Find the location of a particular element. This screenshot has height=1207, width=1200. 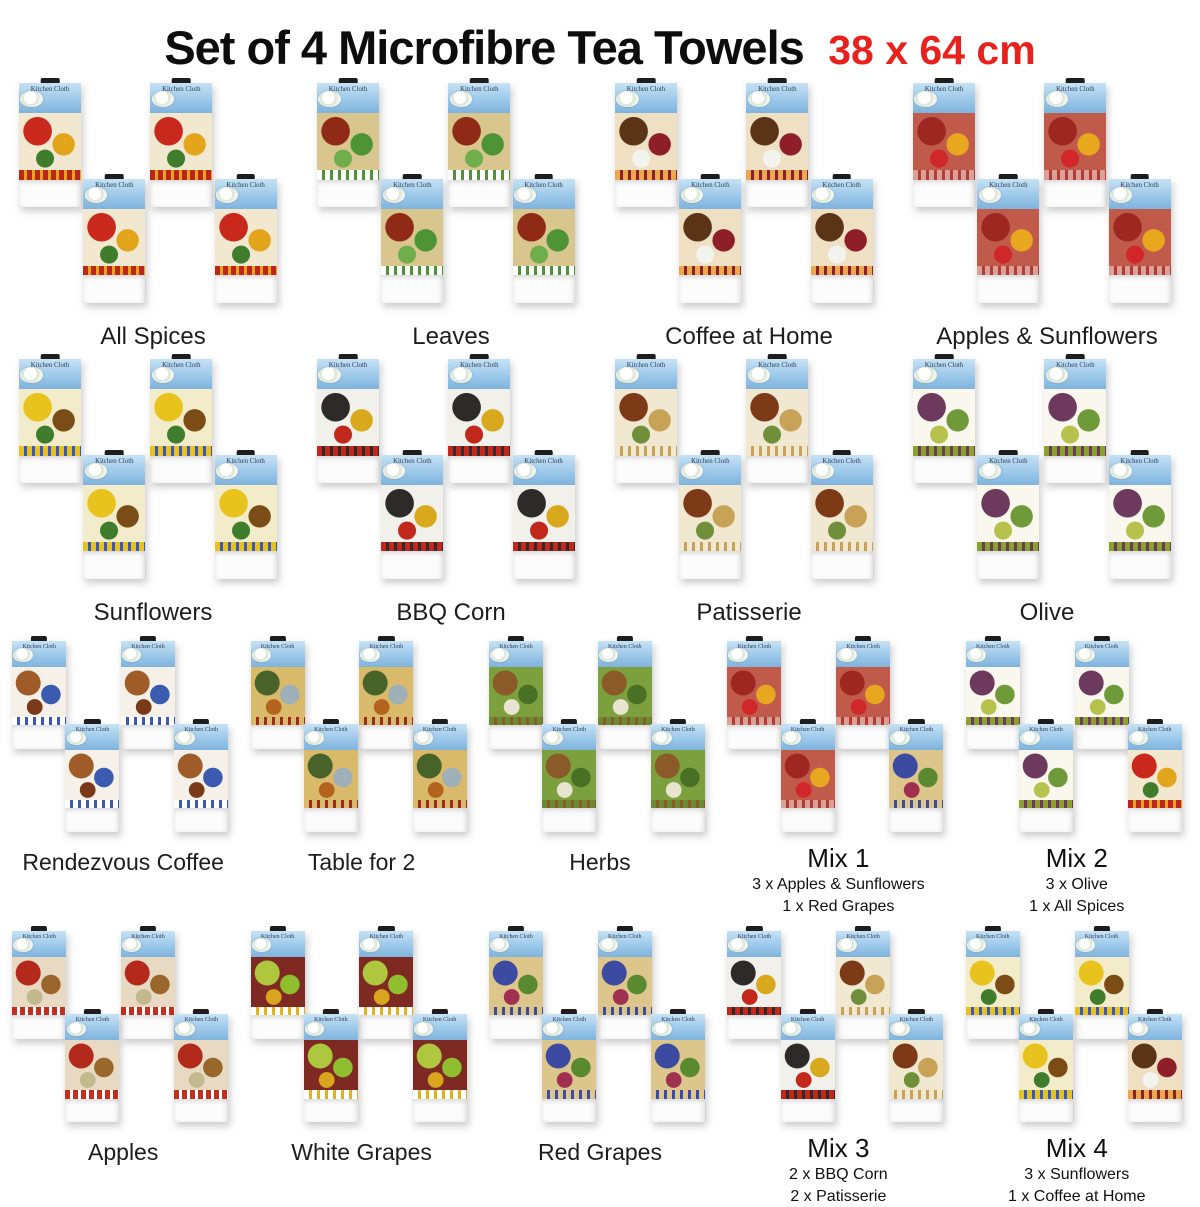

towel-coffee-at-home: Kitchen Cloth is located at coordinates (1154, 1066).